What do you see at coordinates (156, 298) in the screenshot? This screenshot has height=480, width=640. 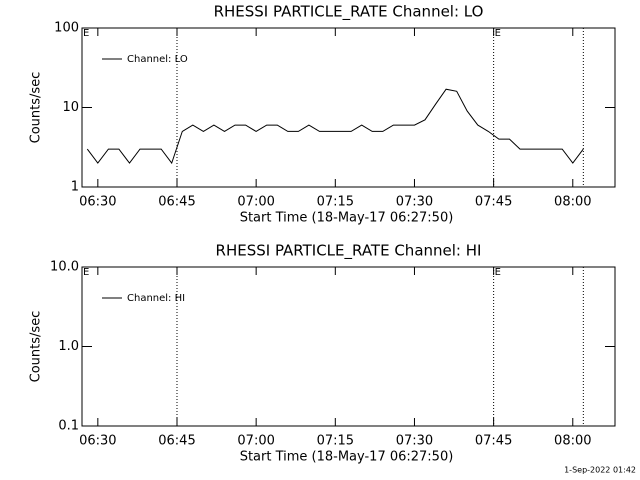 I see `legend-label: Channel: HI` at bounding box center [156, 298].